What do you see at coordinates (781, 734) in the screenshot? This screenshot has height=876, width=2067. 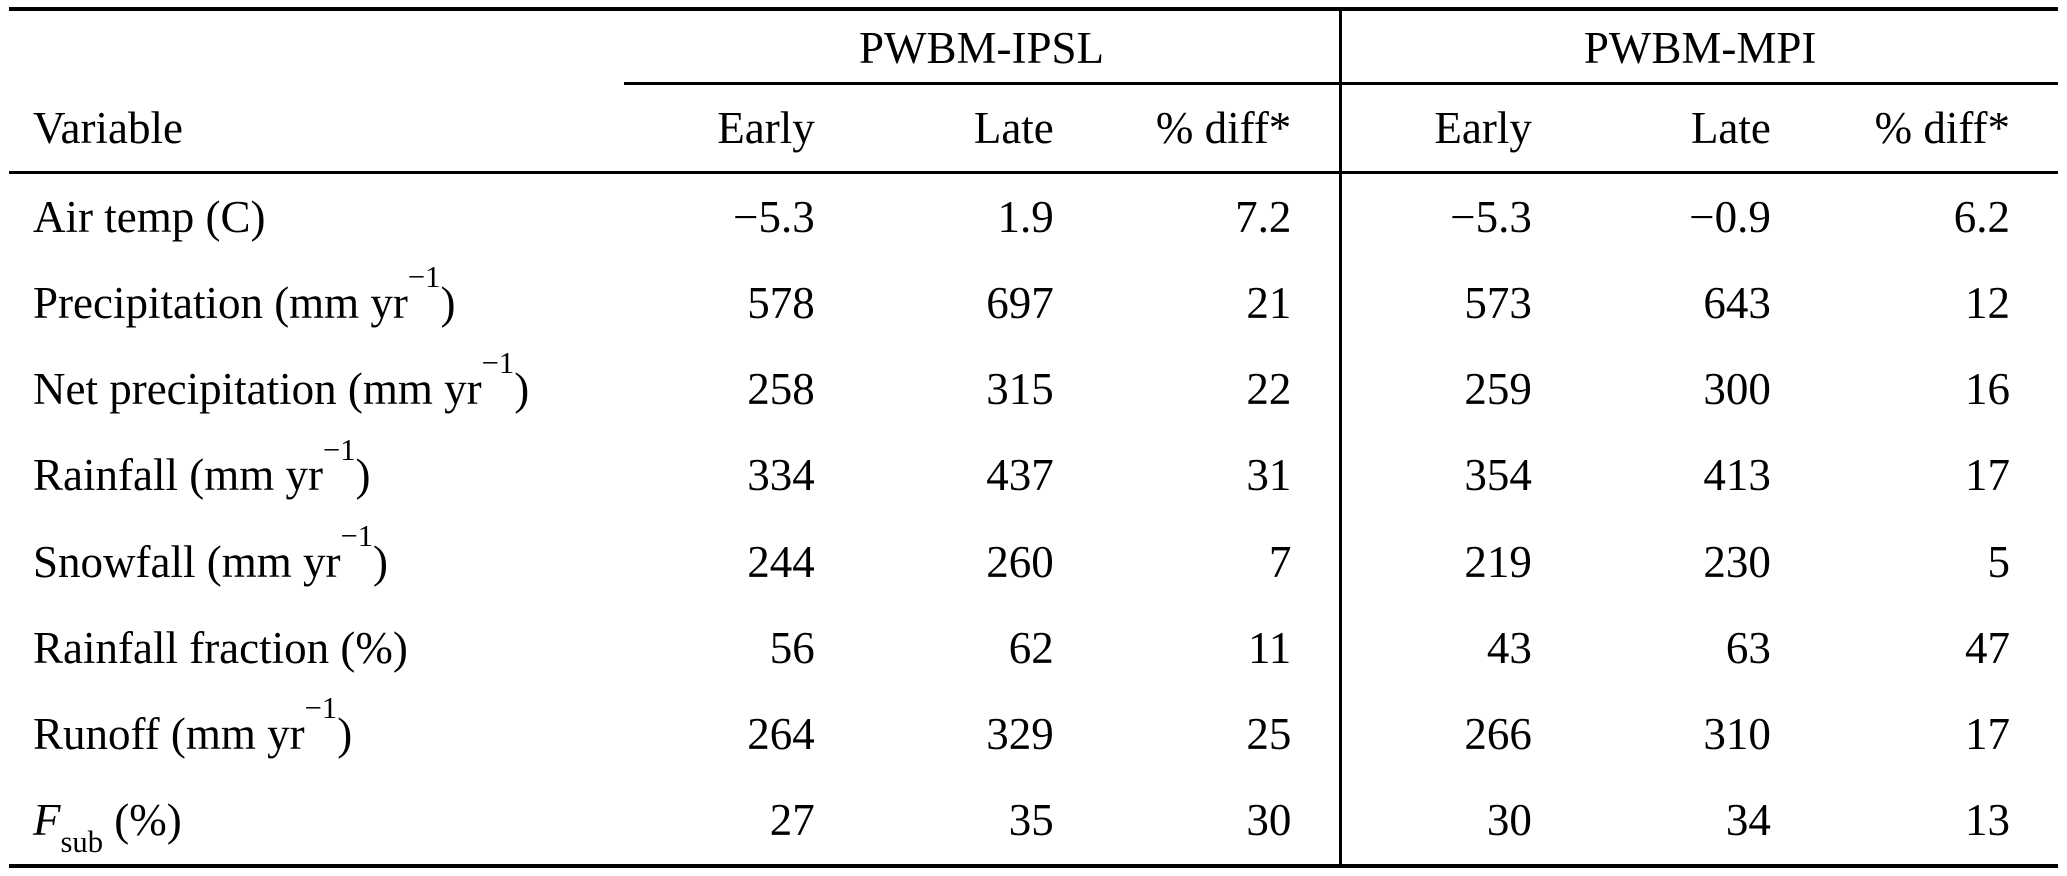 I see `value-cell: 264` at bounding box center [781, 734].